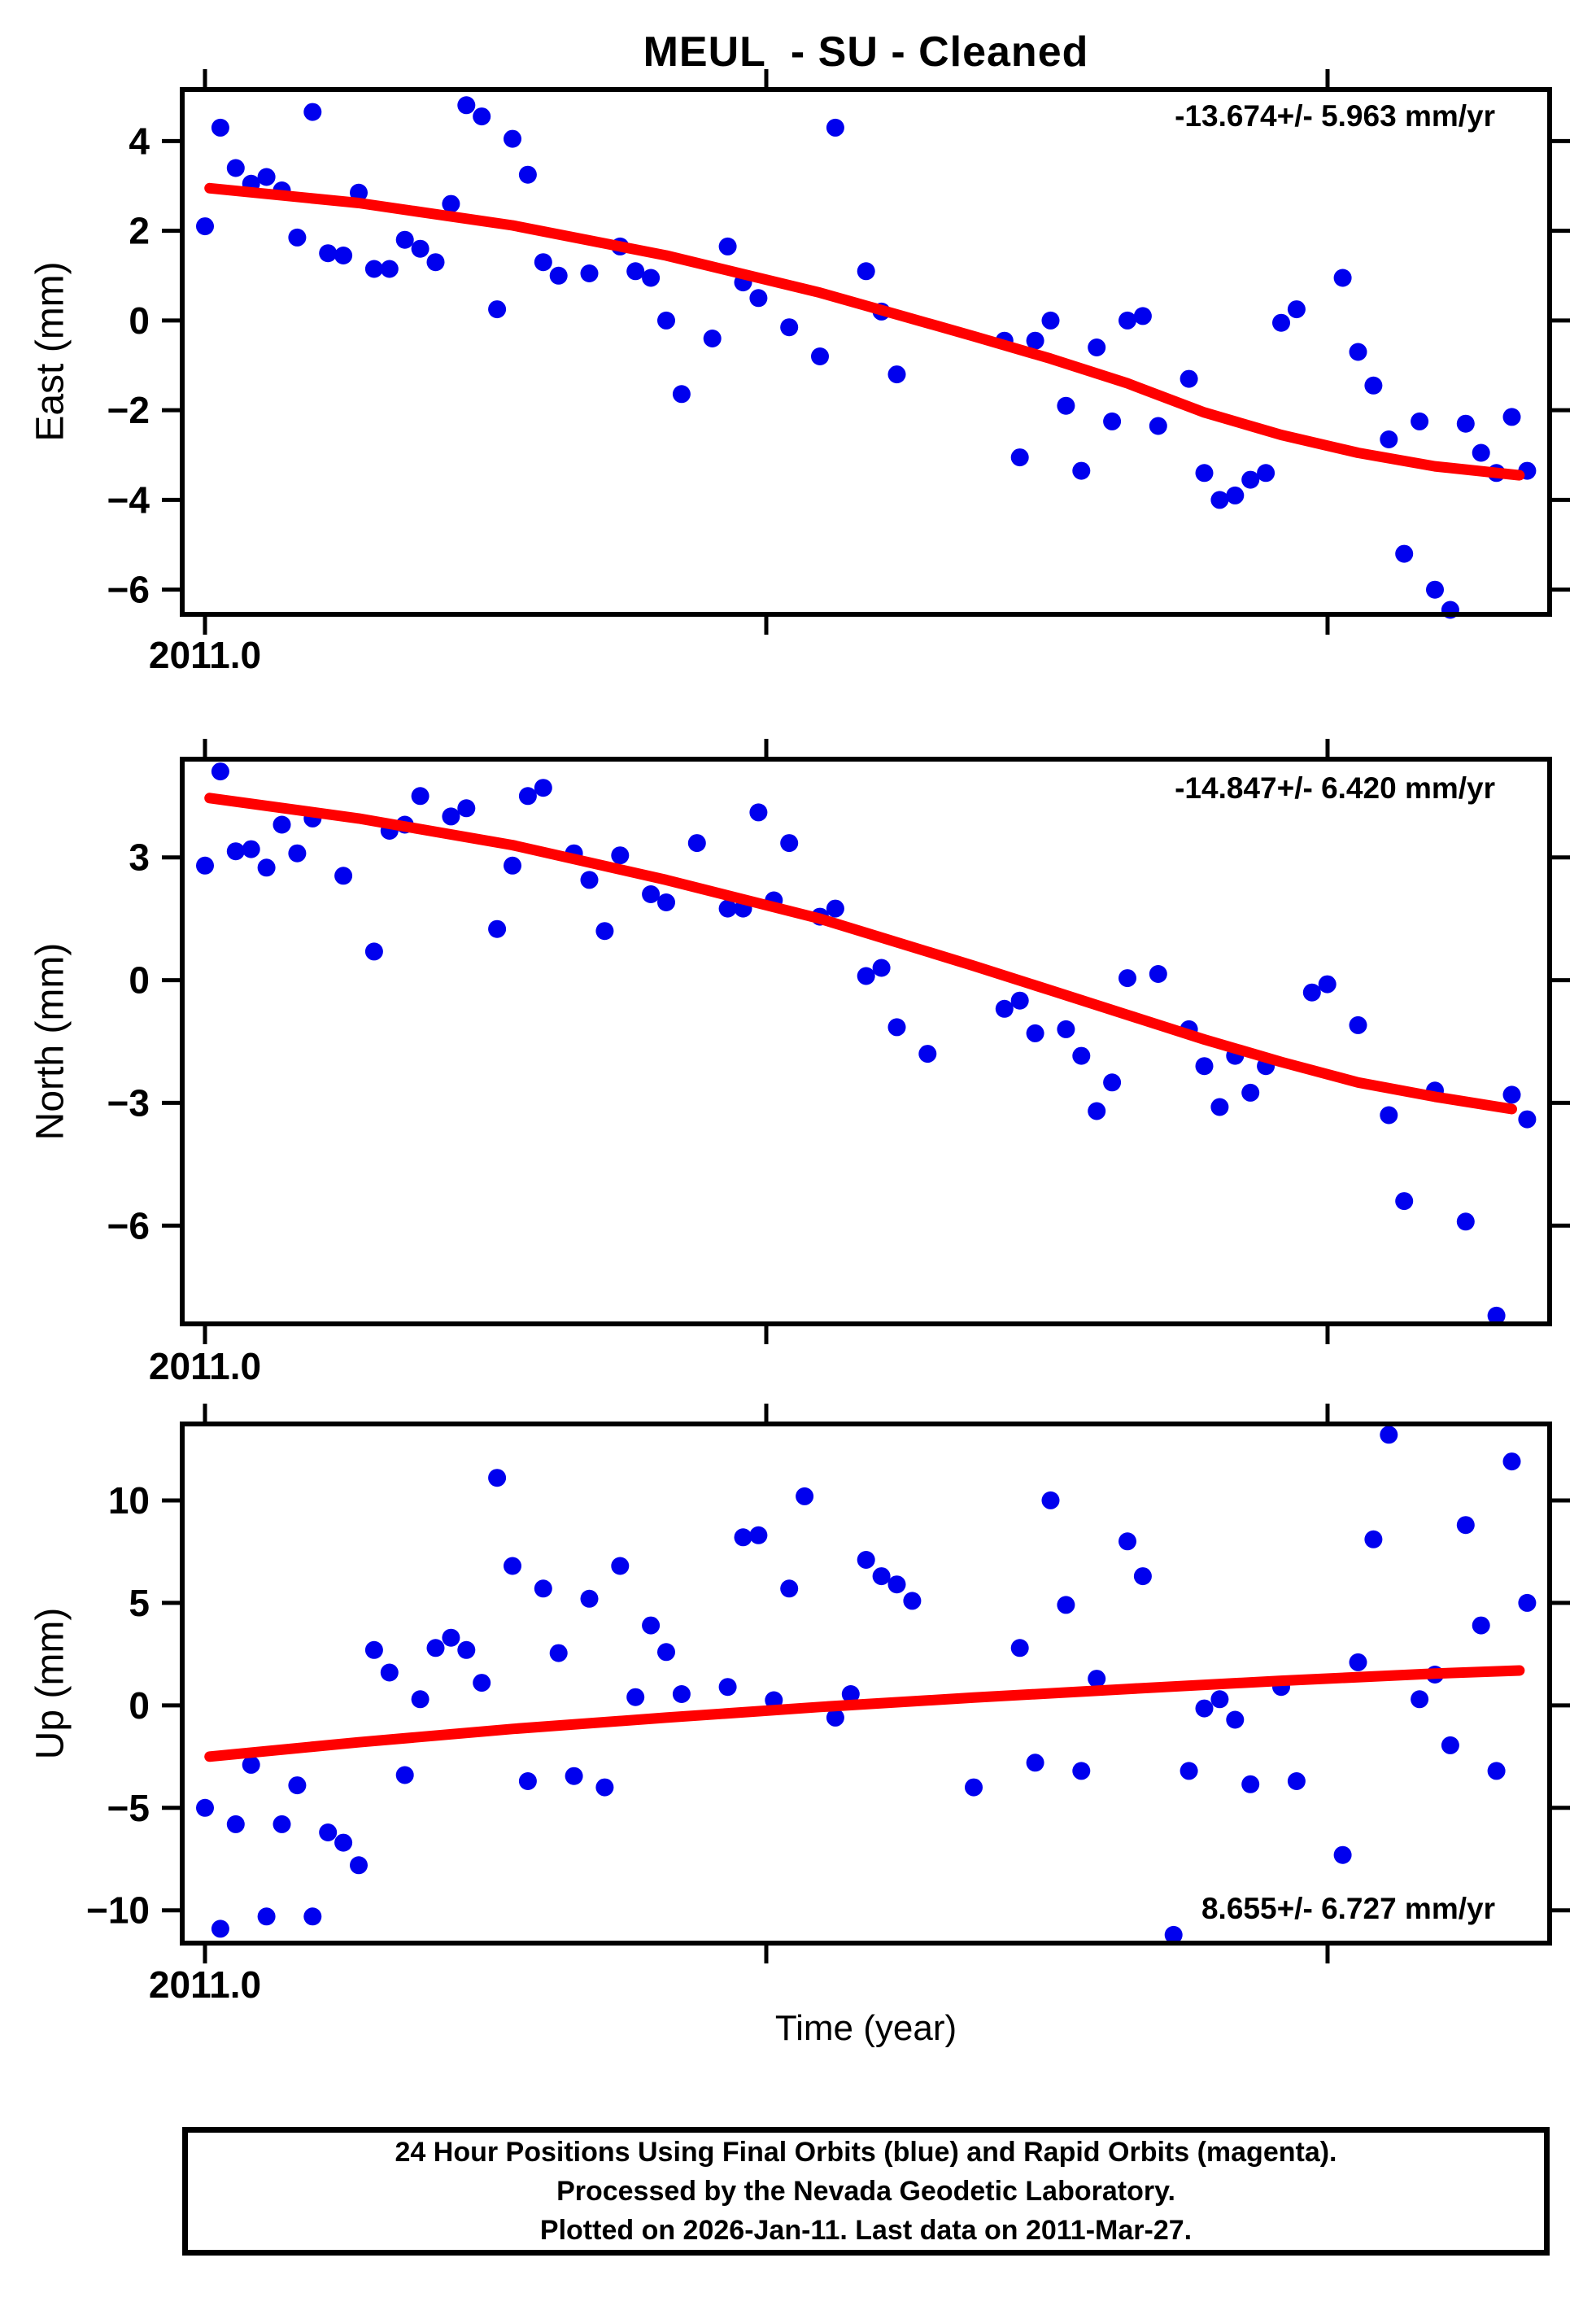 The height and width of the screenshot is (2306, 1596). I want to click on y-tick-label: −6, so click(128, 590).